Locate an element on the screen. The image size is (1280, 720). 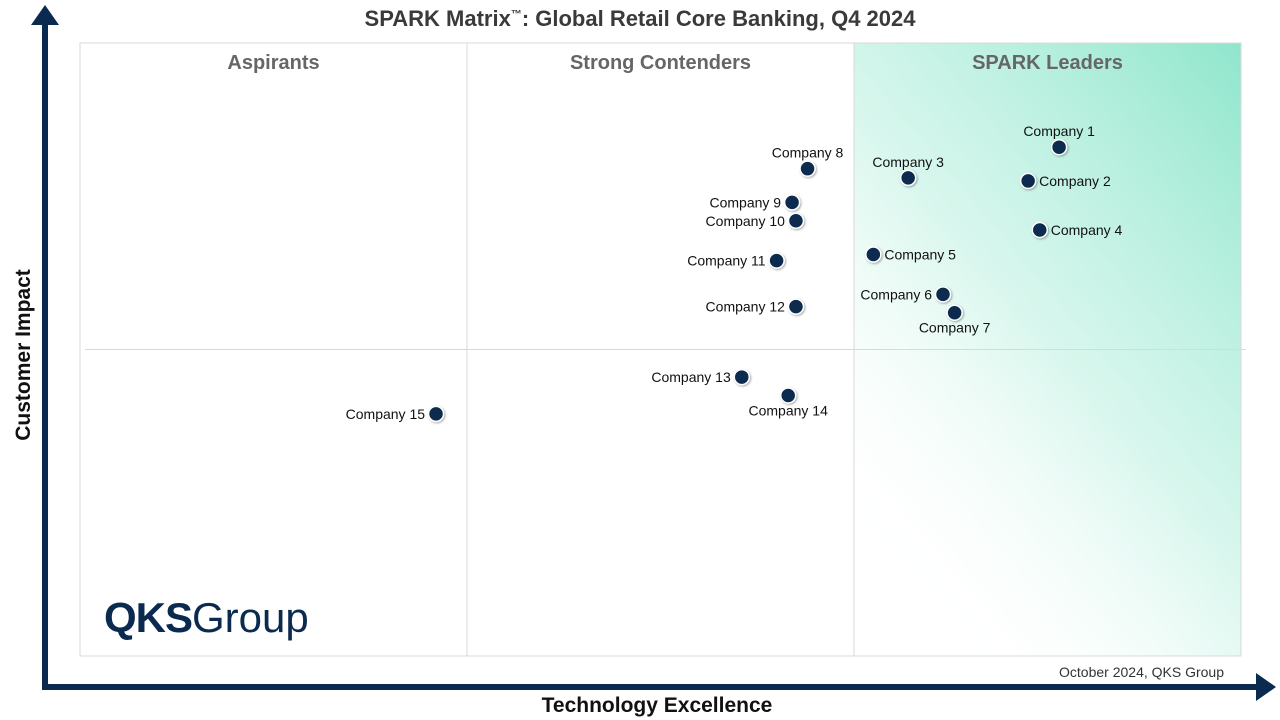
point-company-5: Company 5 is located at coordinates (910, 254).